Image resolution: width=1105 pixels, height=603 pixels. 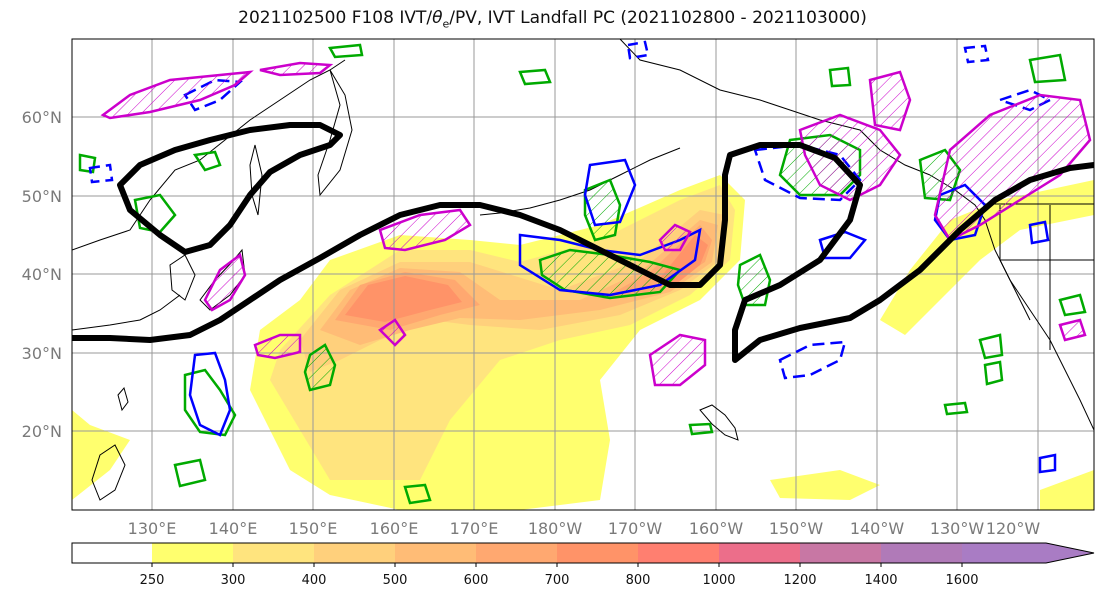 I want to click on colorbar-tick-label: 1400, so click(x=880, y=580).